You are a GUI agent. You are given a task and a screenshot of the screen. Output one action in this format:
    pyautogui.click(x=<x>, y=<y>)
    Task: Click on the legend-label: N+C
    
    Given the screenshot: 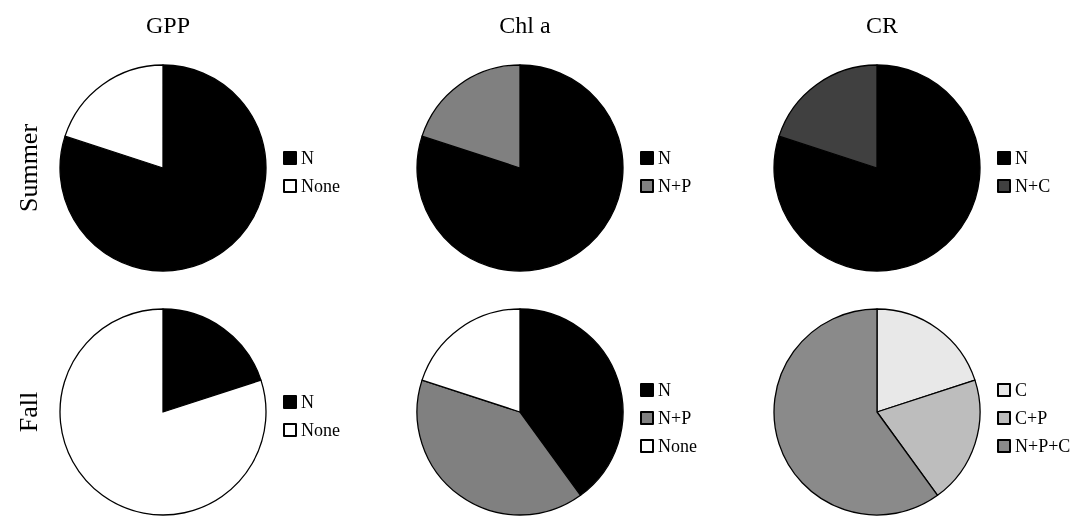 What is the action you would take?
    pyautogui.click(x=1033, y=186)
    